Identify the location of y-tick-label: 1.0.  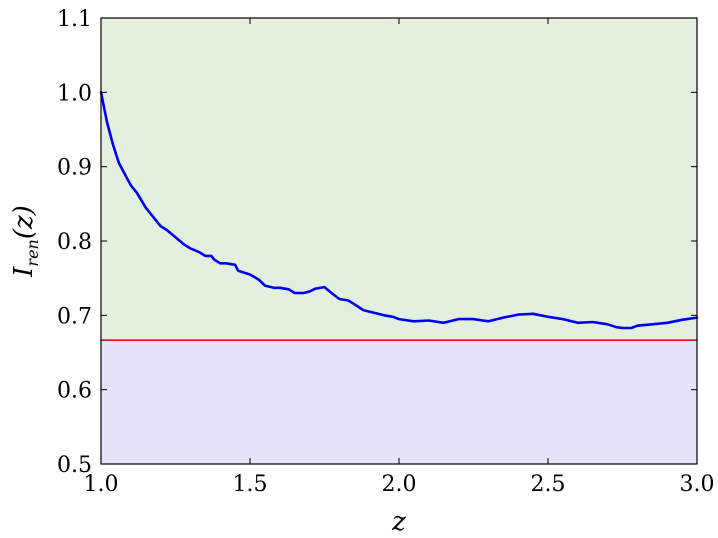
(74, 93).